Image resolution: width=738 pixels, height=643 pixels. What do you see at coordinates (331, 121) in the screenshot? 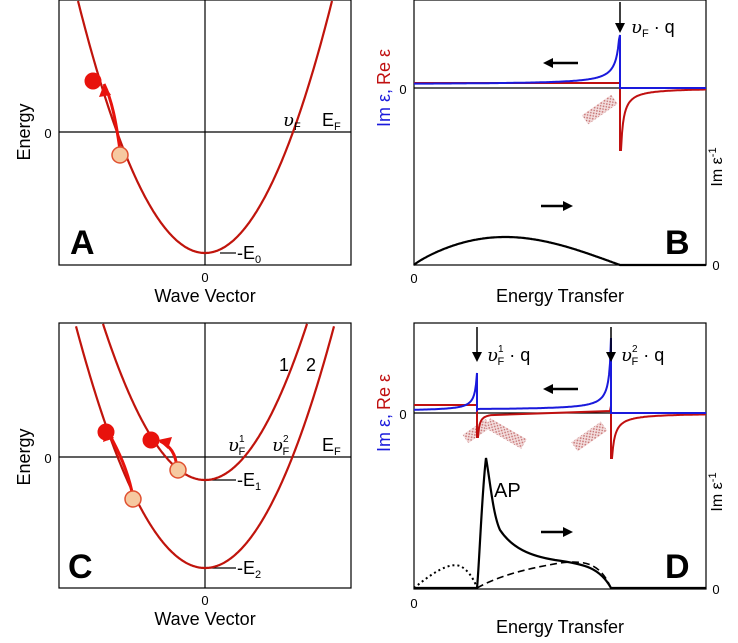
I see `panel-a-ef-label: EF` at bounding box center [331, 121].